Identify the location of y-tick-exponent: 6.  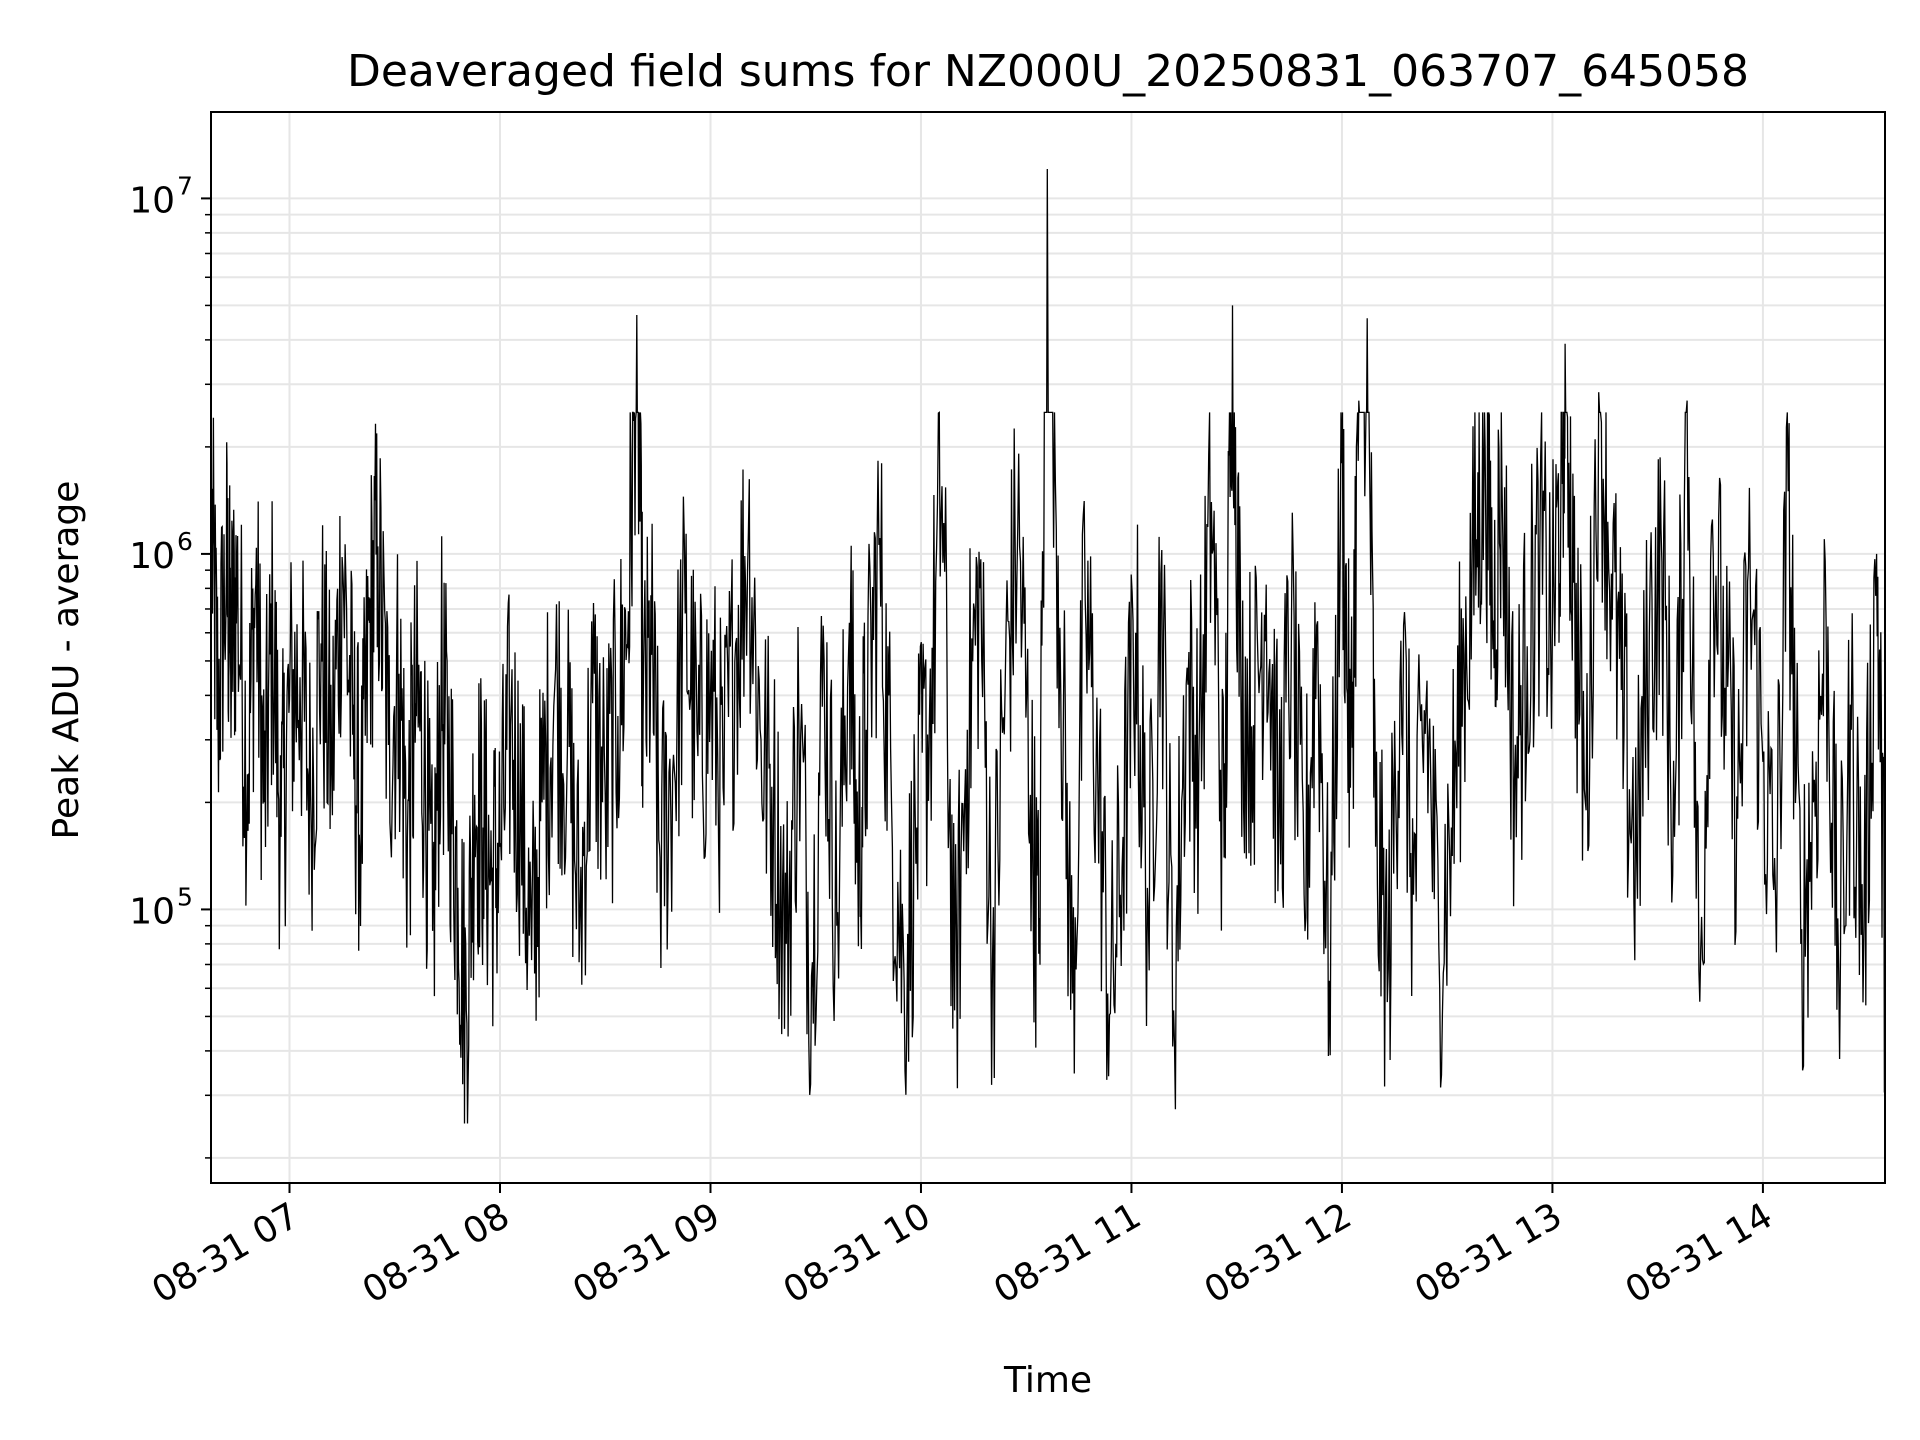
(185, 541).